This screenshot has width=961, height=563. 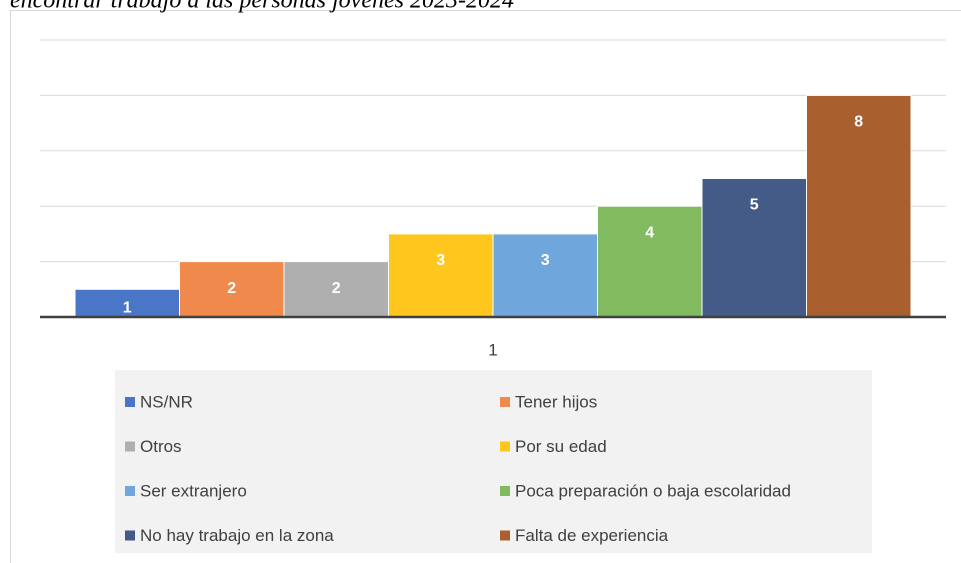 What do you see at coordinates (754, 205) in the screenshot?
I see `value-label: 5` at bounding box center [754, 205].